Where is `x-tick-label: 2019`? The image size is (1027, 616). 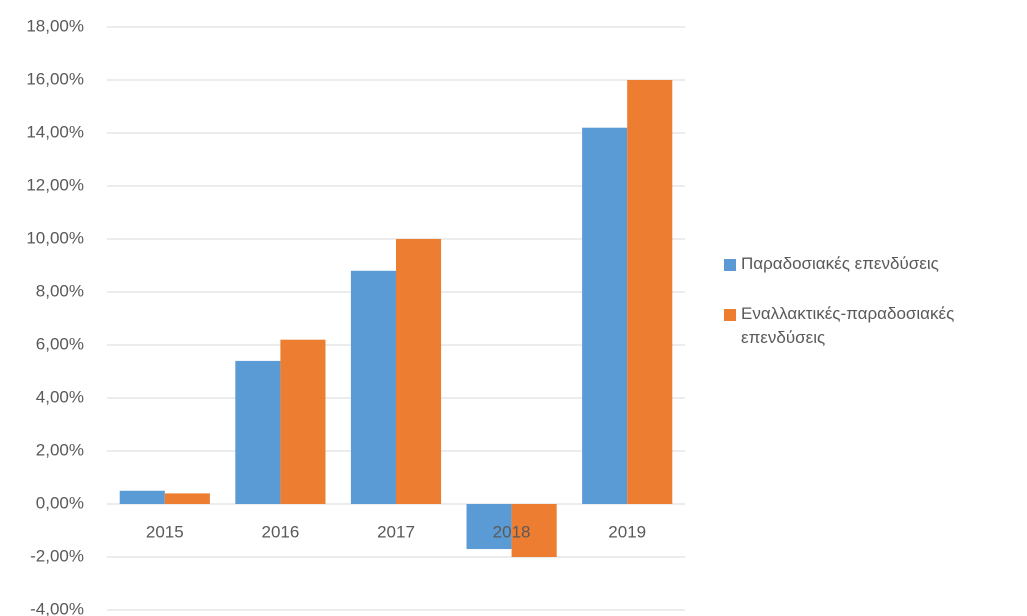
x-tick-label: 2019 is located at coordinates (627, 531).